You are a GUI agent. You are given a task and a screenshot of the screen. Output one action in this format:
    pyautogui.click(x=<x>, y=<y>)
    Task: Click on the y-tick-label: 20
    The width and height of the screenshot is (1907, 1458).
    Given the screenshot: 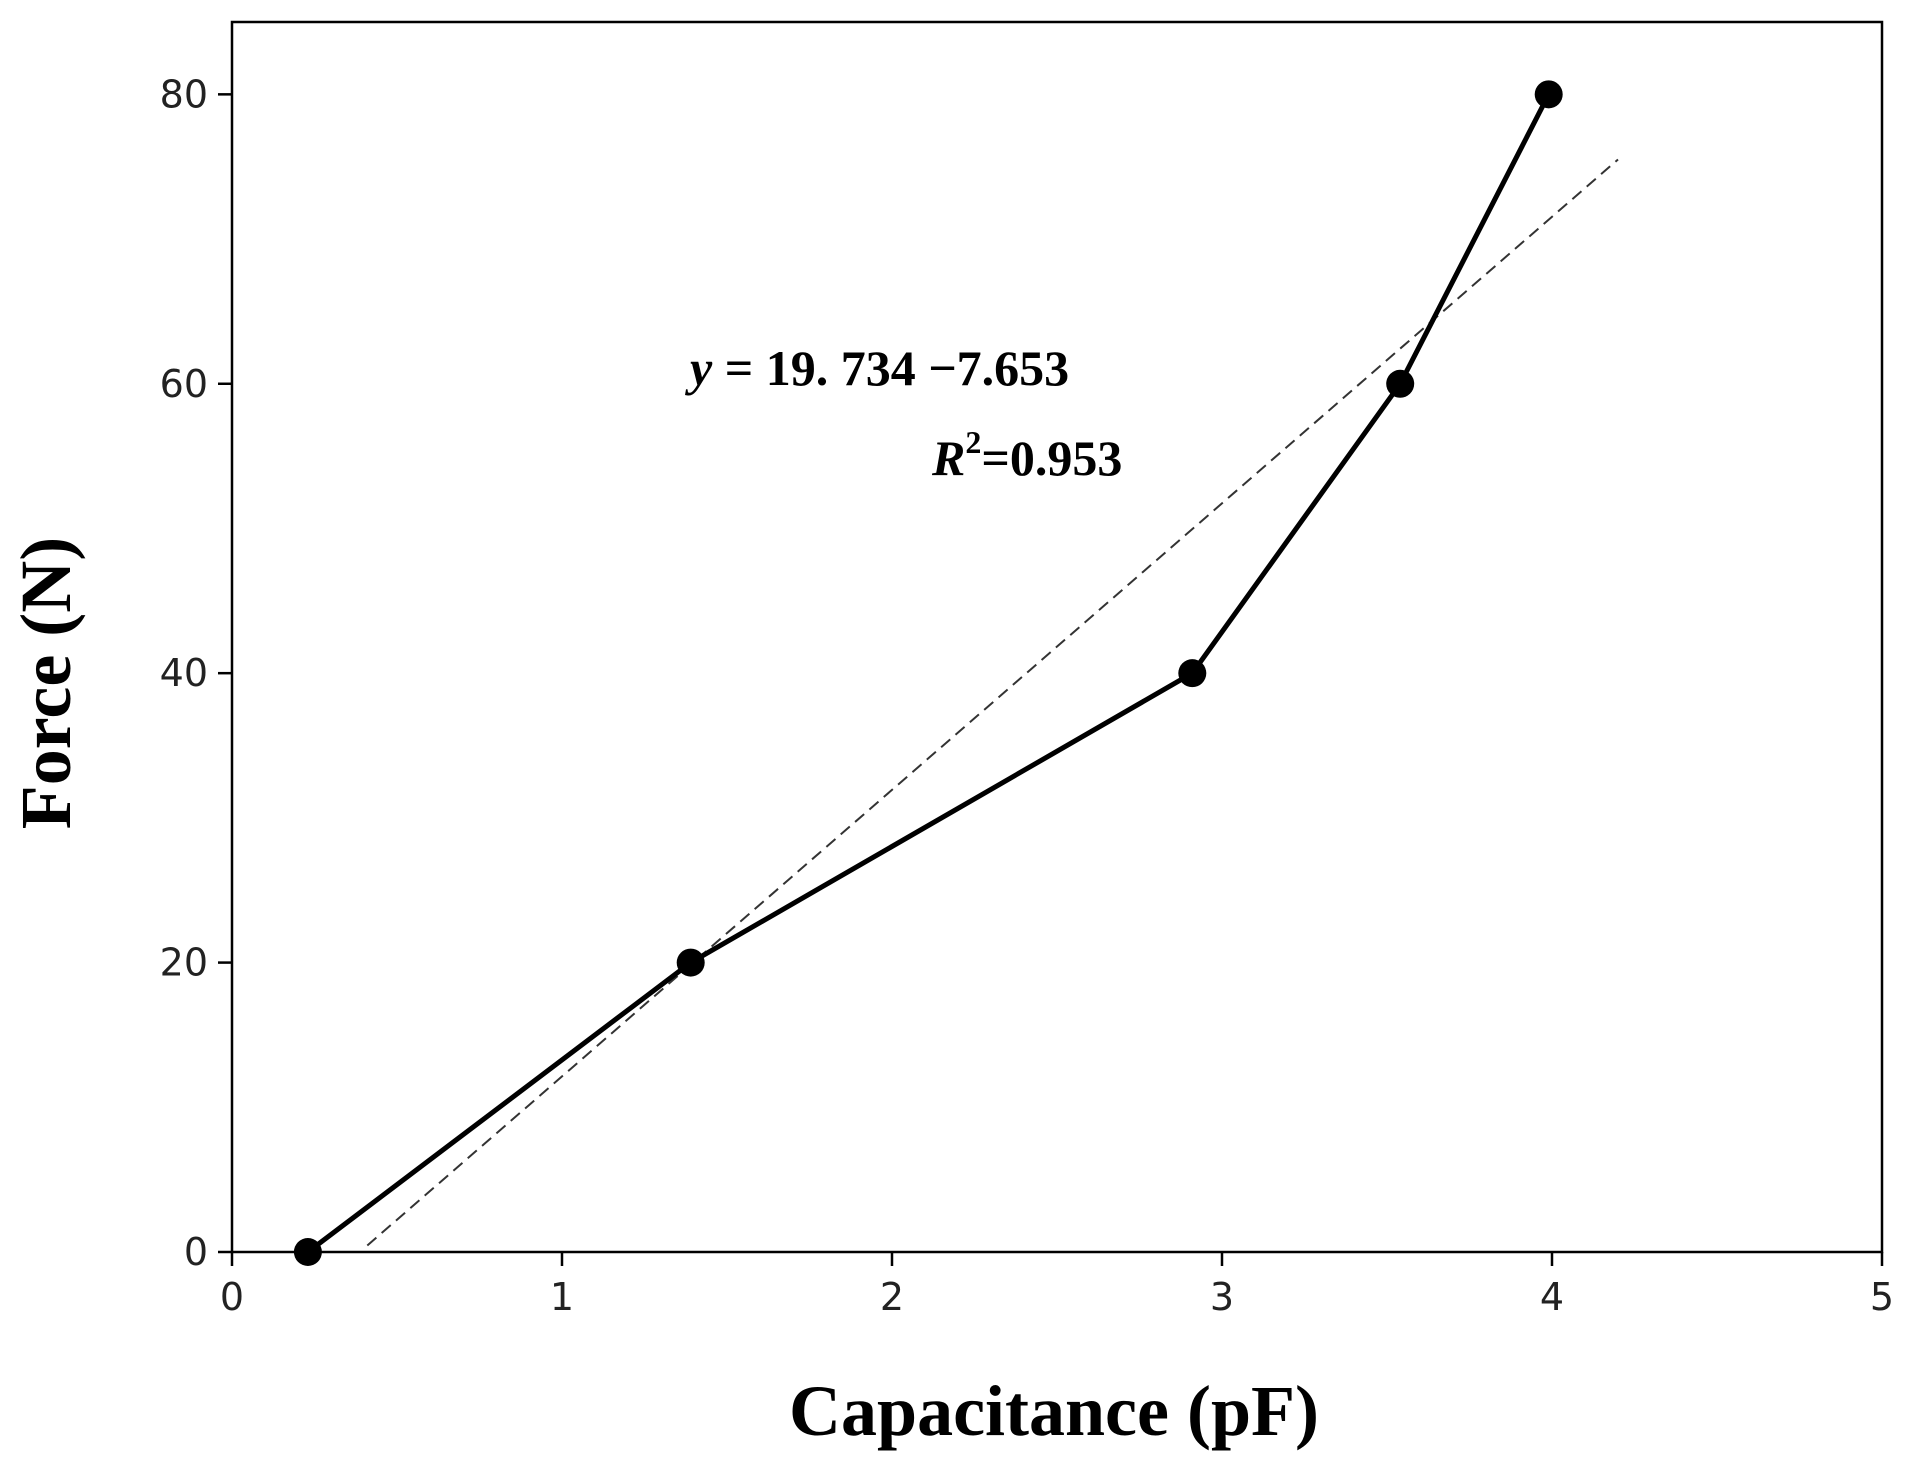 What is the action you would take?
    pyautogui.click(x=184, y=963)
    